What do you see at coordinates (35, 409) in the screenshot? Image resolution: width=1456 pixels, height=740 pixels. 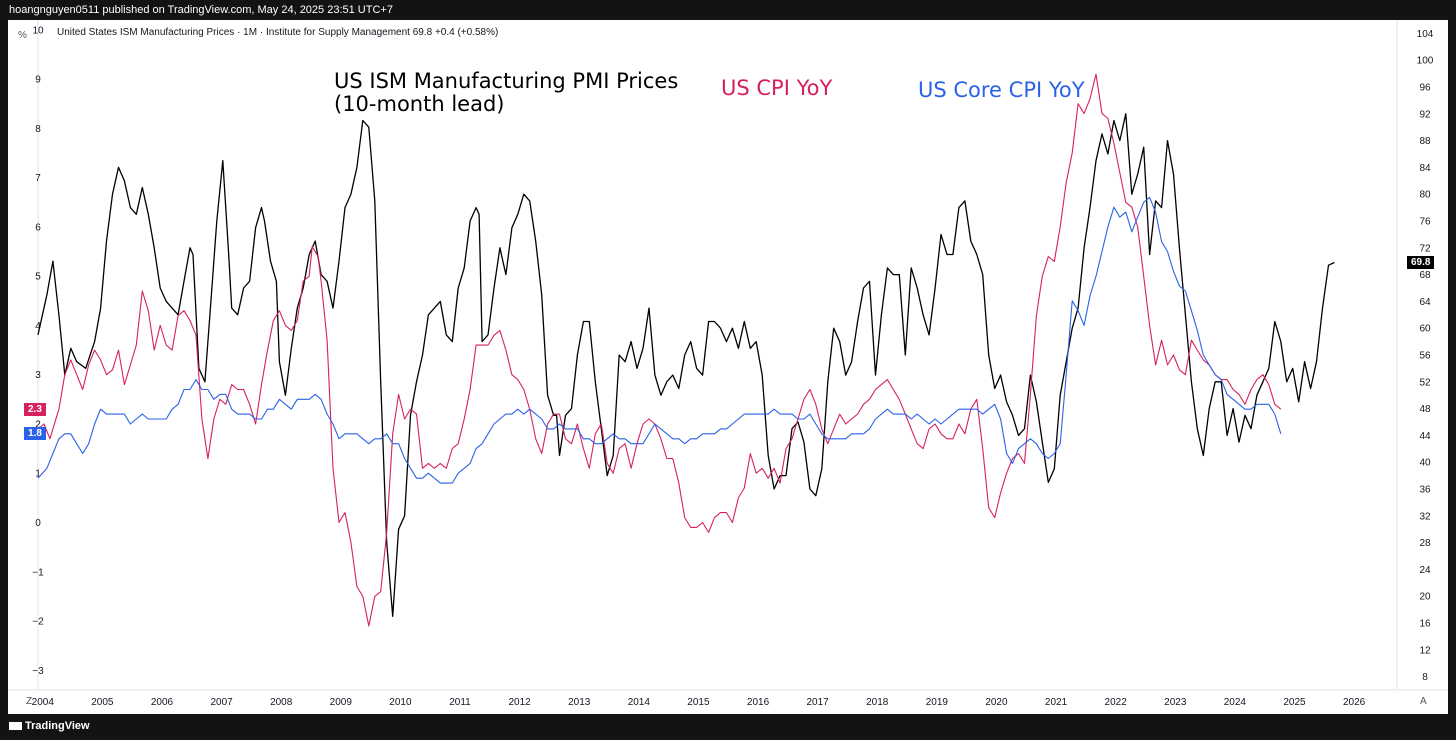 I see `cpi-last-value-badge: 2.3` at bounding box center [35, 409].